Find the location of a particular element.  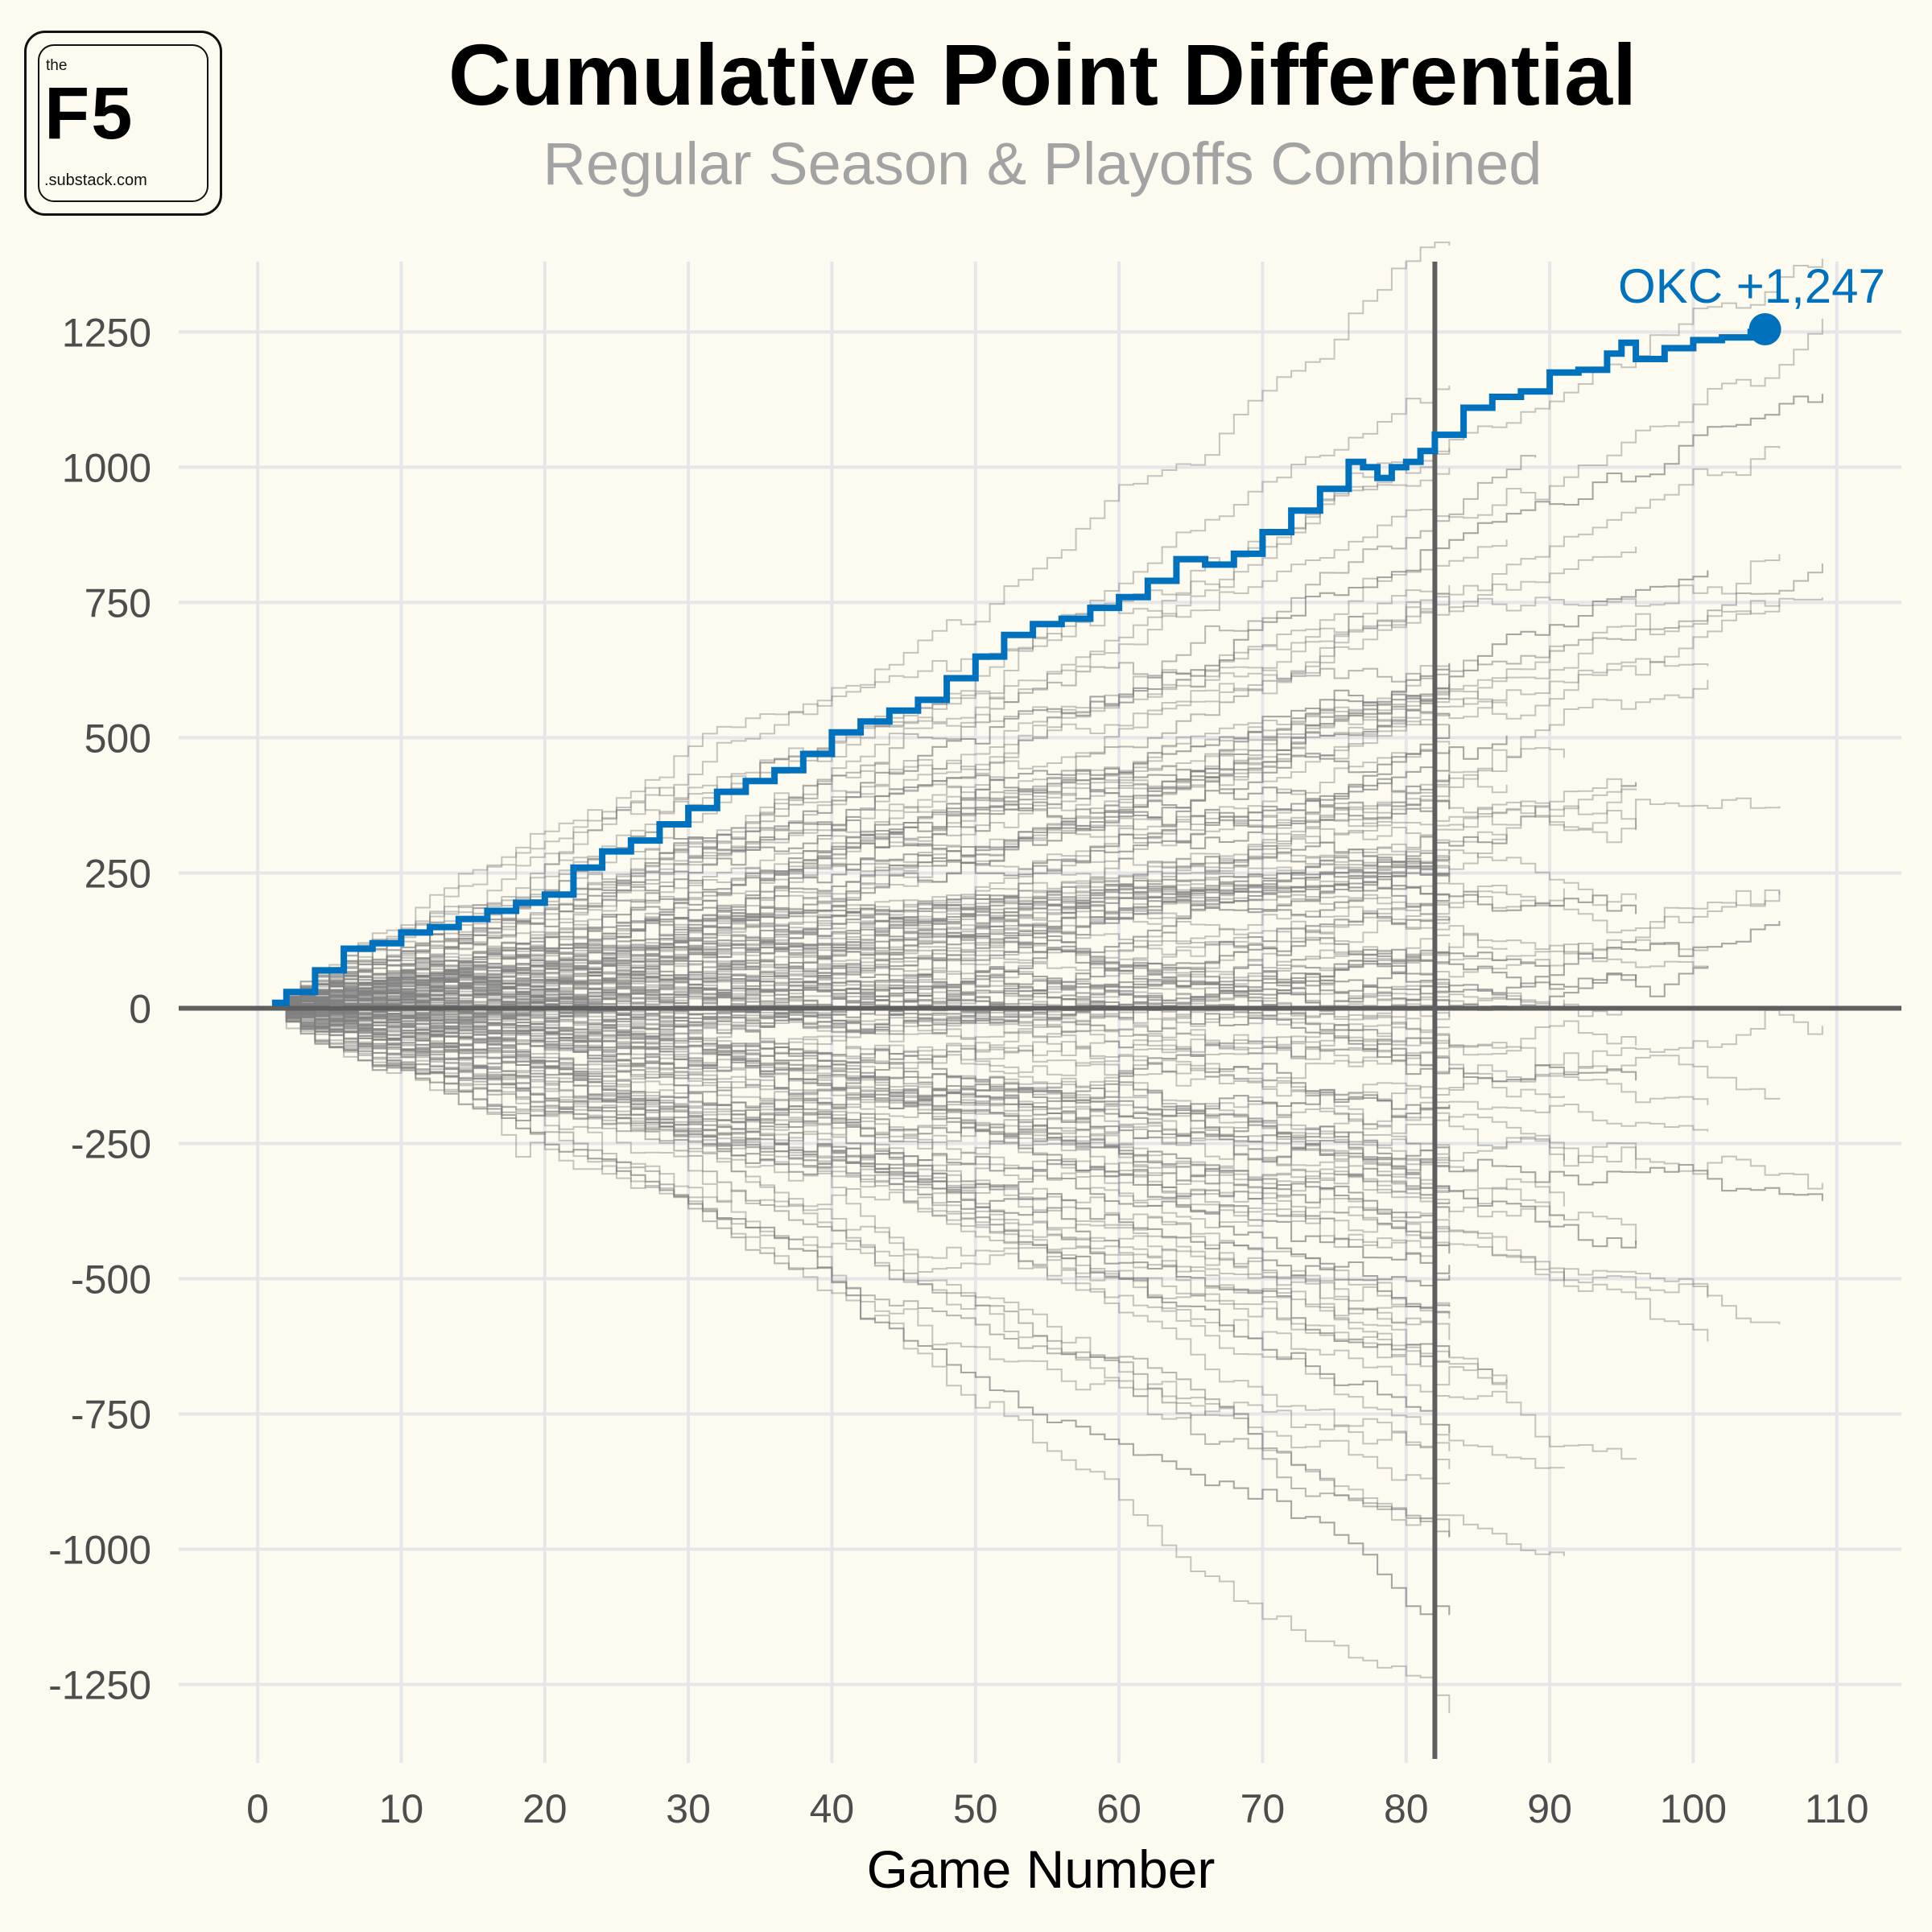

x-tick-label: 50 is located at coordinates (975, 1808).